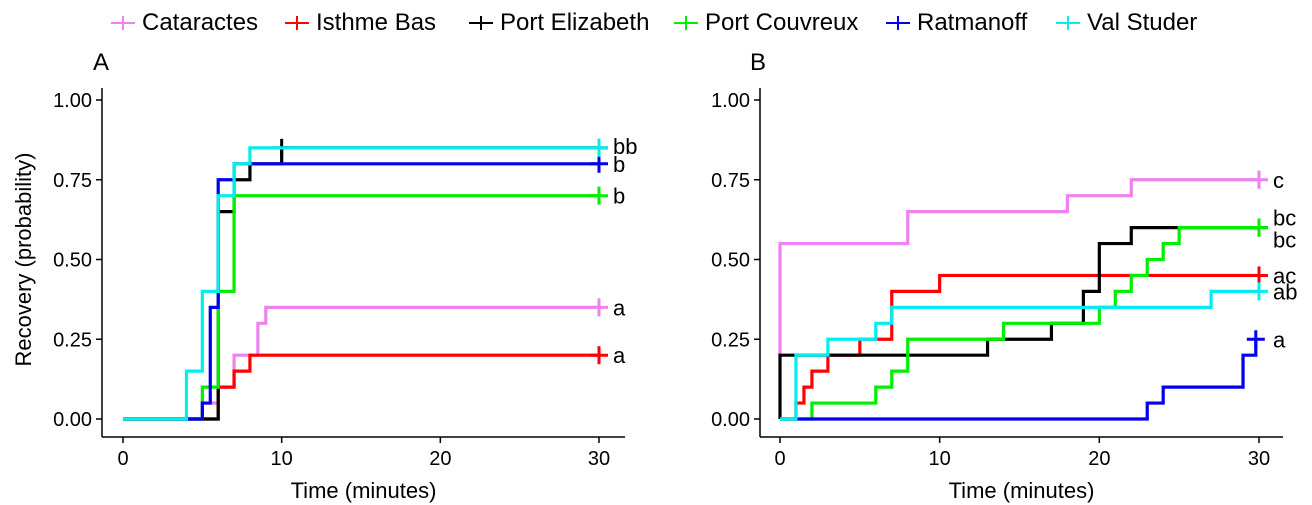  I want to click on legend-item: Isthme Bas, so click(359, 23).